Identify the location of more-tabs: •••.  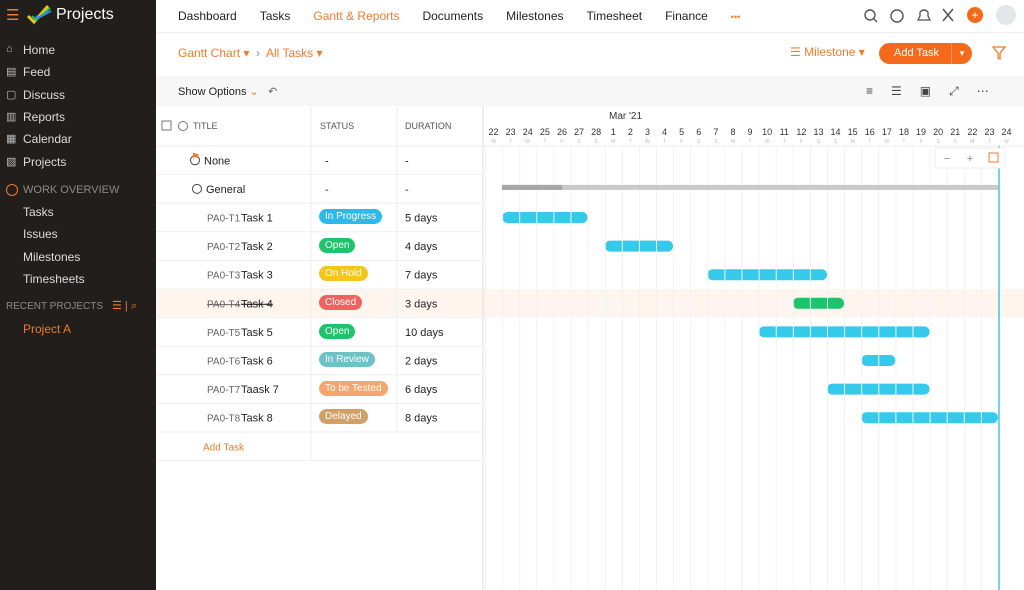
(735, 17).